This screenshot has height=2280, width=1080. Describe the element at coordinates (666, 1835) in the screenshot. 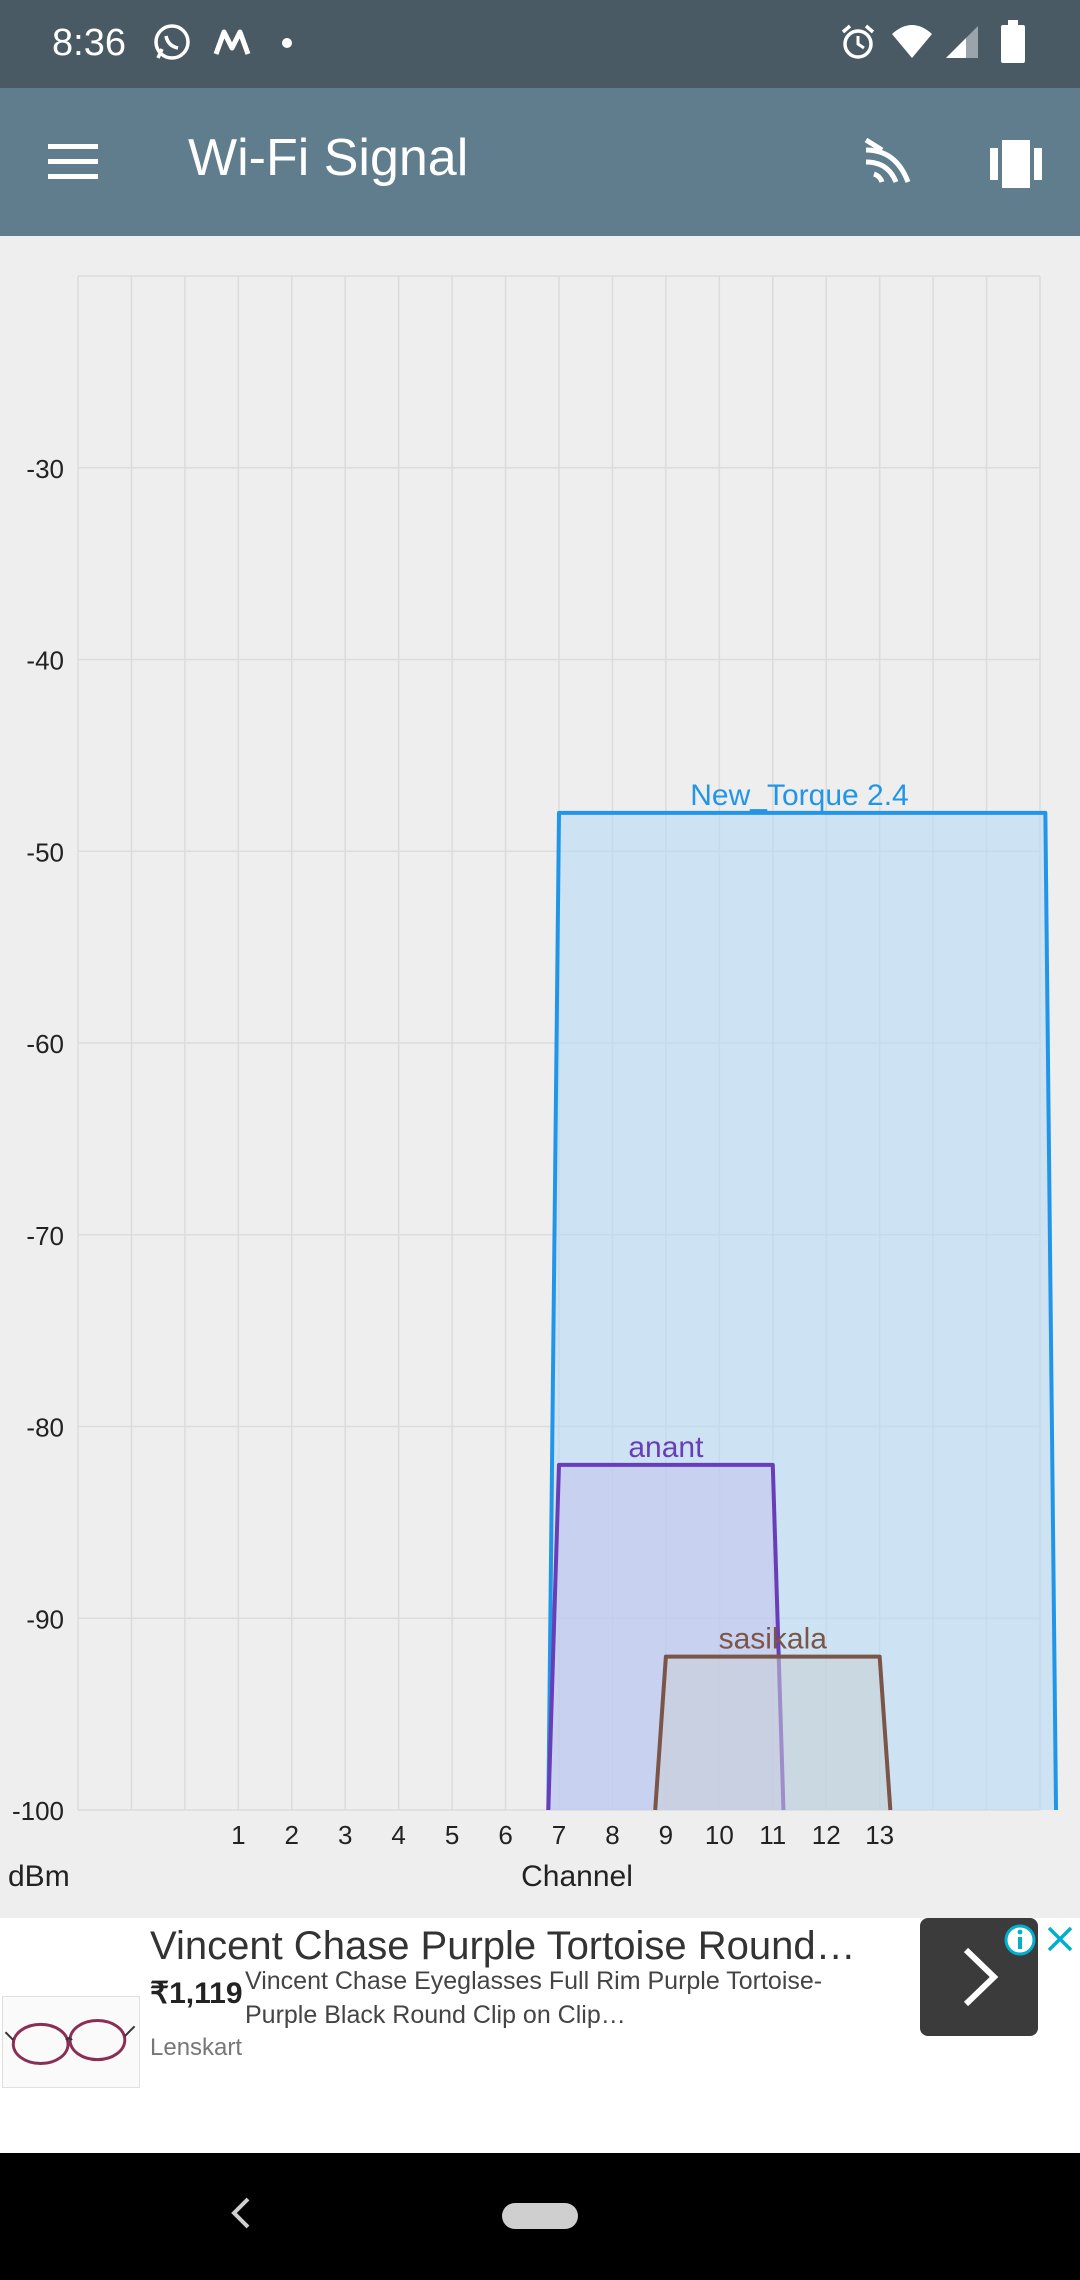

I see `x-tick-label: 9` at that location.